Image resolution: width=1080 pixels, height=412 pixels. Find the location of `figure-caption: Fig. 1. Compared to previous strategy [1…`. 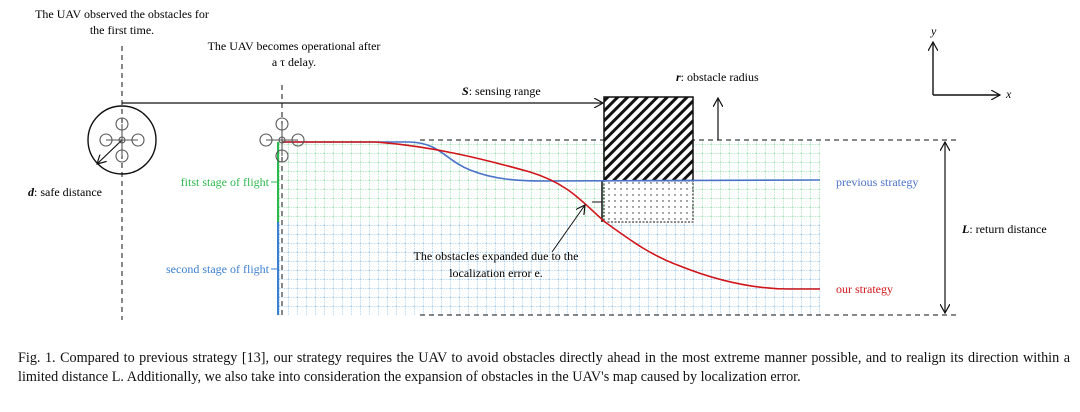

figure-caption: Fig. 1. Compared to previous strategy [1… is located at coordinates (544, 367).